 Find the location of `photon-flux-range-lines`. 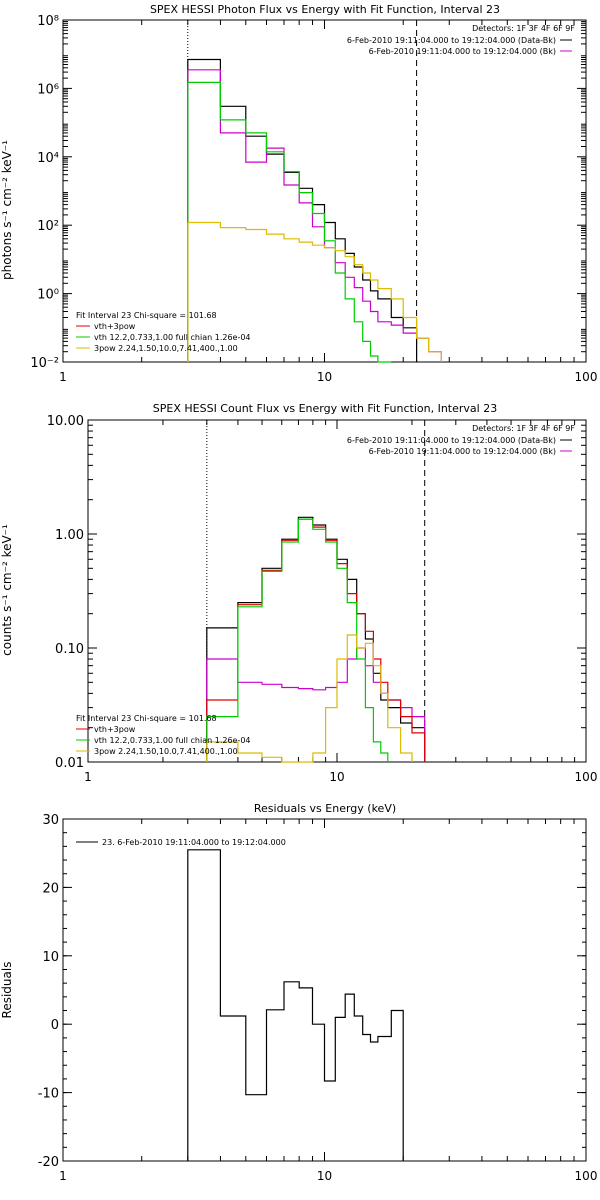

photon-flux-range-lines is located at coordinates (302, 191).